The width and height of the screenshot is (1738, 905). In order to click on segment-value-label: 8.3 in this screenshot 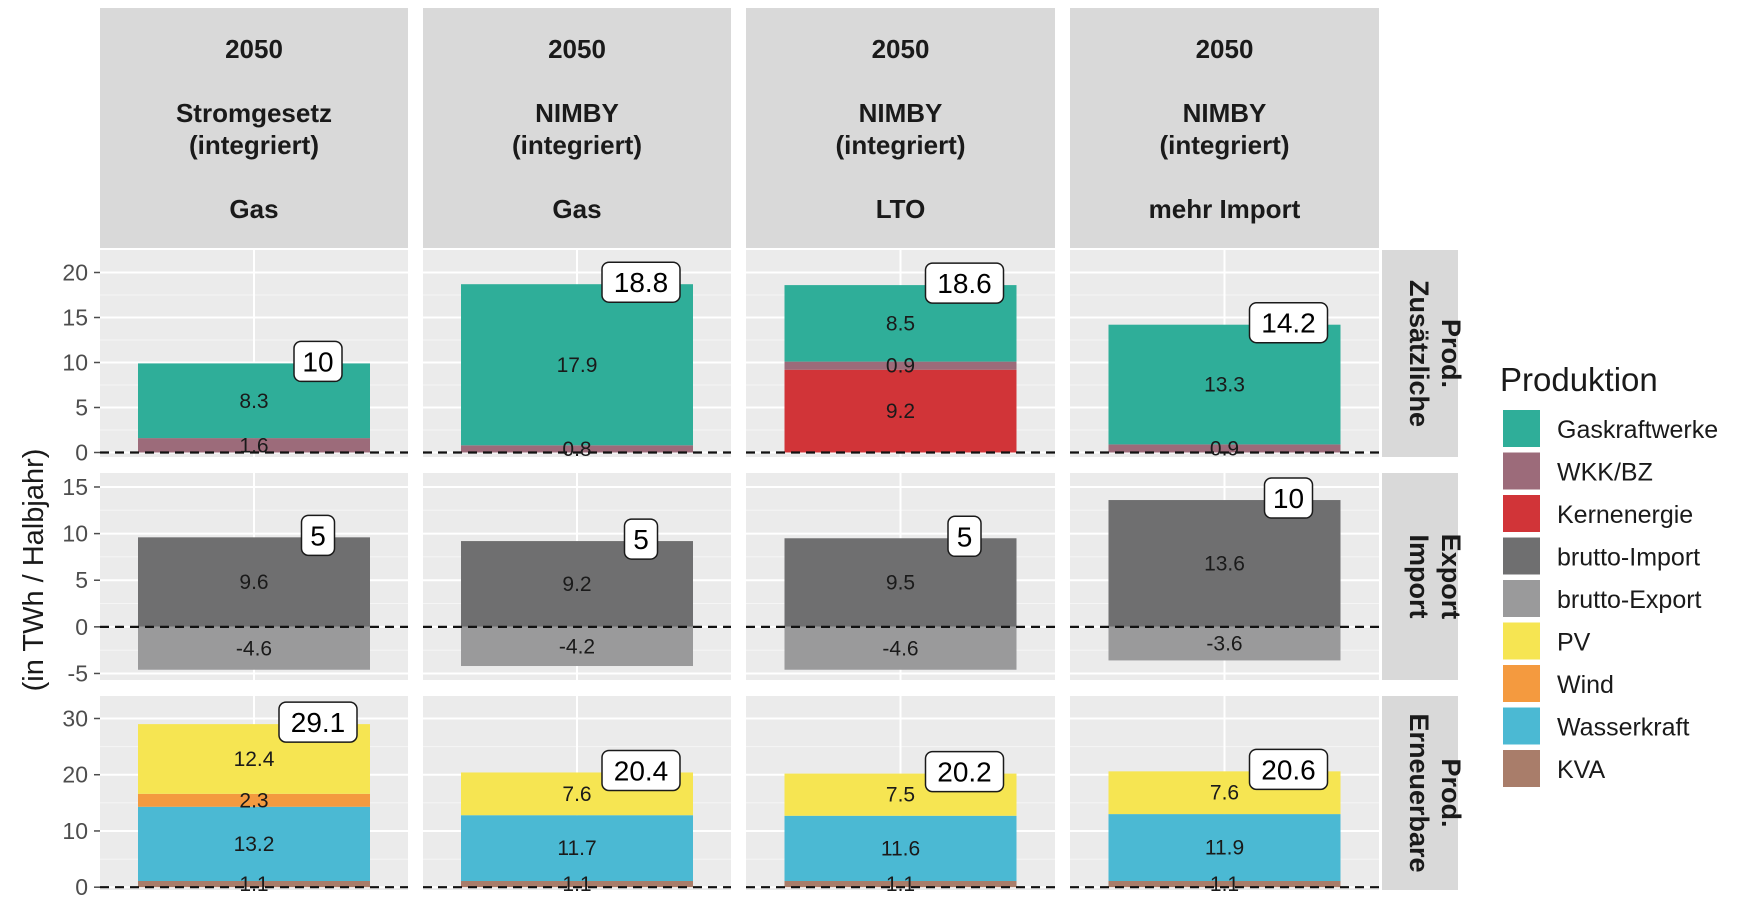, I will do `click(253, 401)`.